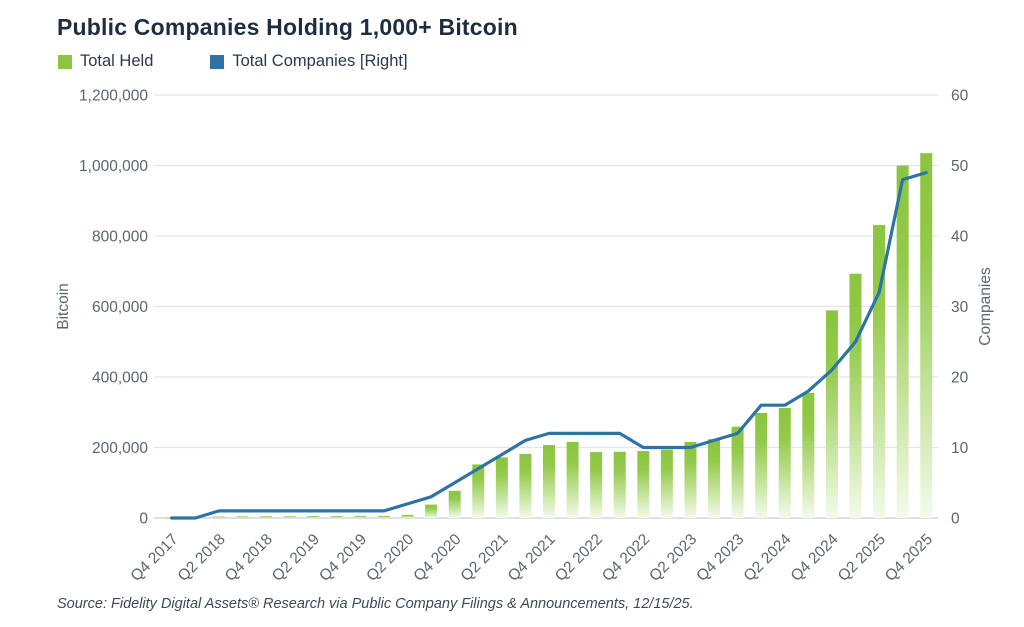  What do you see at coordinates (65, 61) in the screenshot?
I see `total-held-swatch-icon` at bounding box center [65, 61].